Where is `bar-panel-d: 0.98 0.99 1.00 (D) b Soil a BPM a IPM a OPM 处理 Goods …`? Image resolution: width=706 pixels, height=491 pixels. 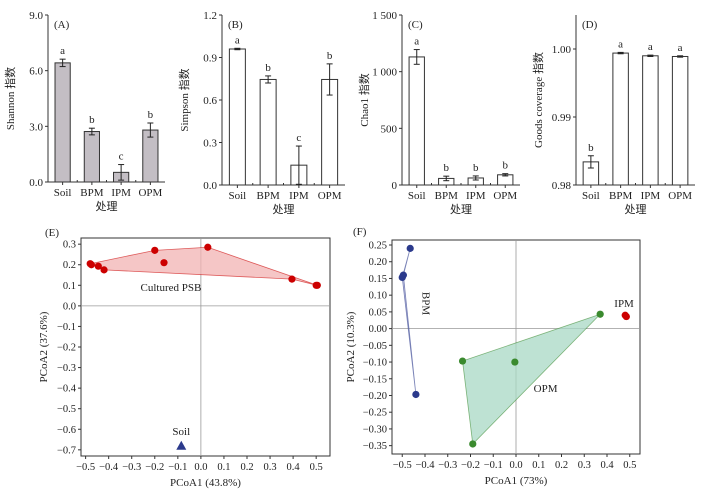 bar-panel-d: 0.98 0.99 1.00 (D) b Soil a BPM a IPM a OPM 处理 Goods … is located at coordinates (613, 115).